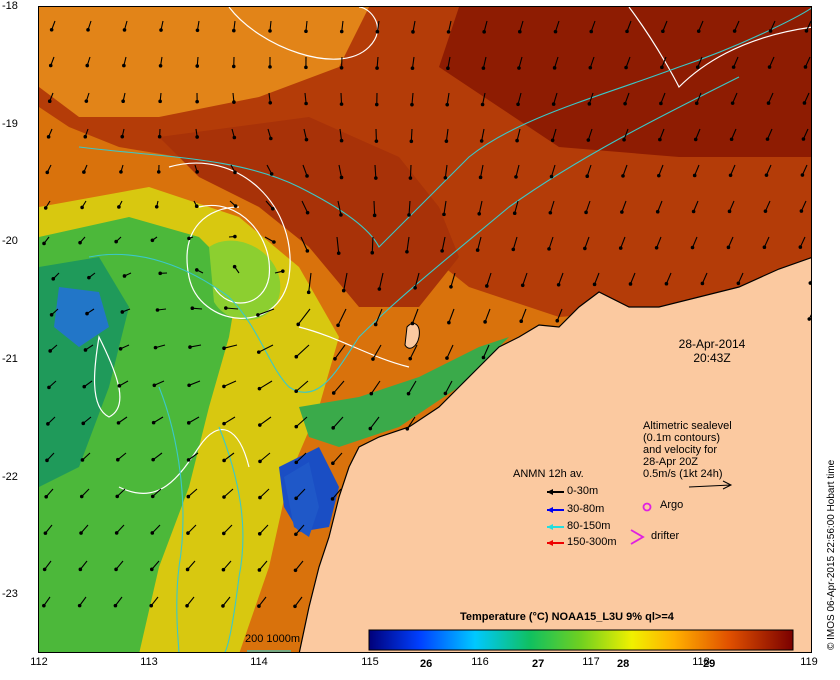 The width and height of the screenshot is (840, 680). What do you see at coordinates (712, 351) in the screenshot?
I see `date-time-label: 28-Apr-2014 20:43Z` at bounding box center [712, 351].